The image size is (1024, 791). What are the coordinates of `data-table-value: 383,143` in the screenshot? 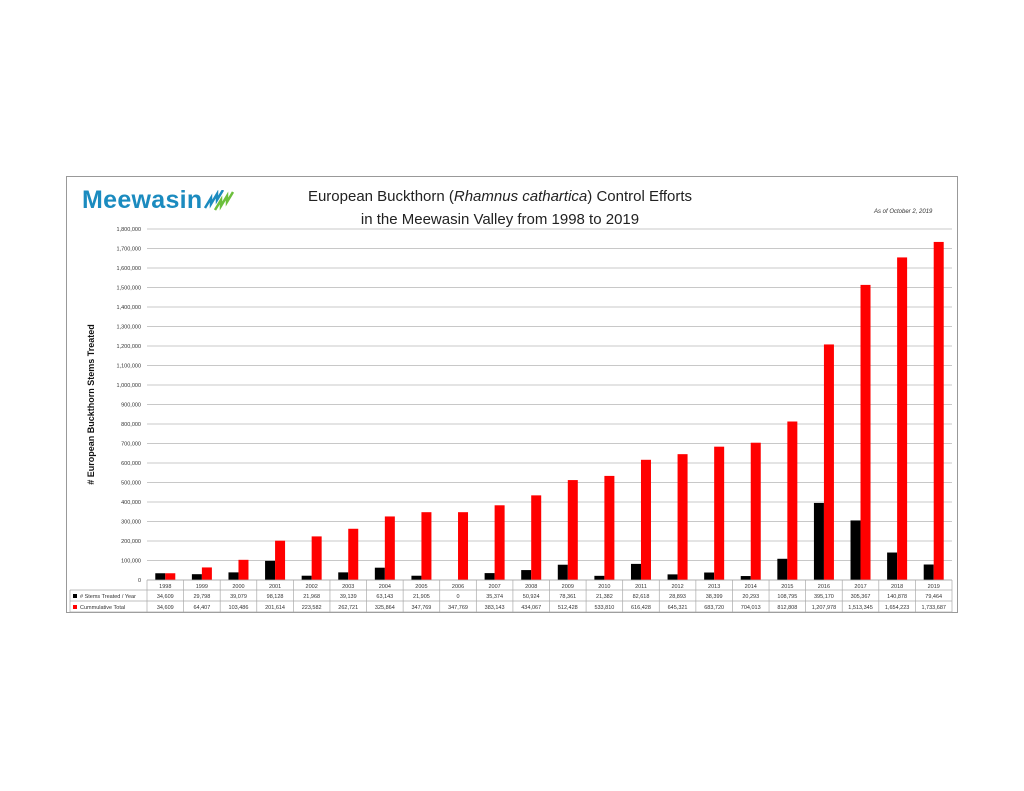 It's located at (495, 608).